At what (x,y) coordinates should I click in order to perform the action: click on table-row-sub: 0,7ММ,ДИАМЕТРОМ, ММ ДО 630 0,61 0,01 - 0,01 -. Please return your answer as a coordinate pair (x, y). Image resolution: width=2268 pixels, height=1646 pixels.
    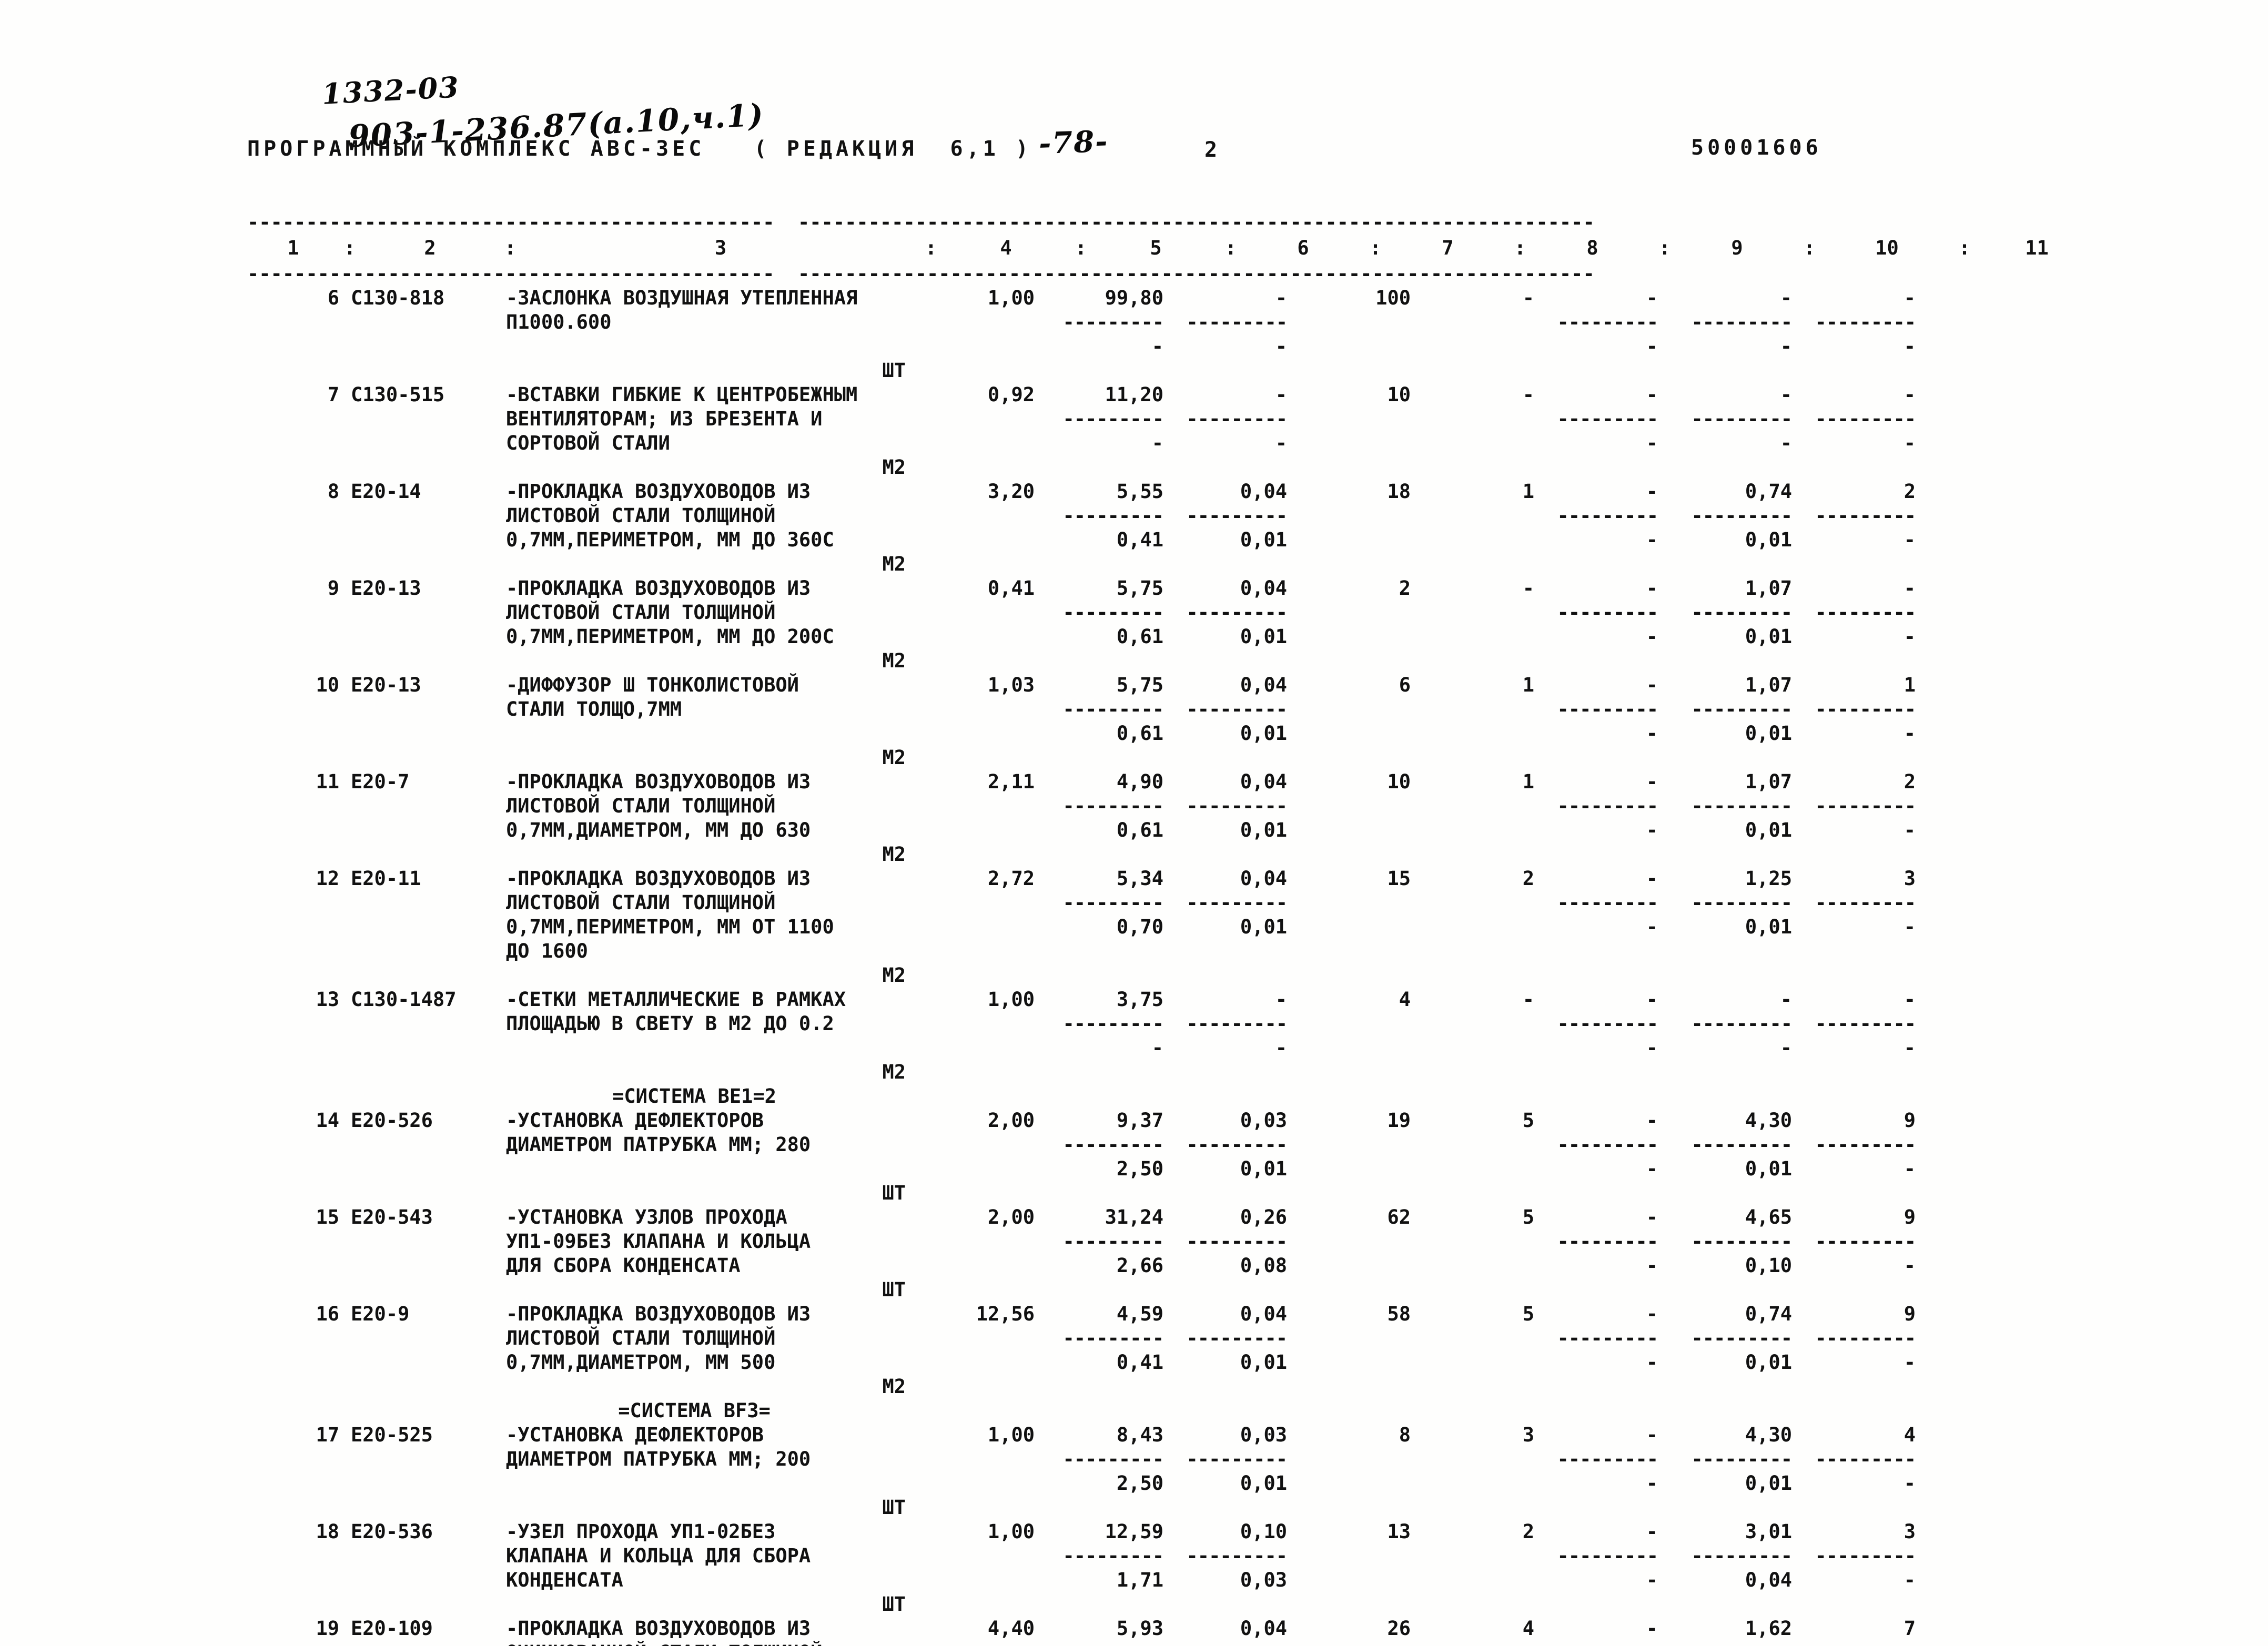
    Looking at the image, I should click on (1141, 830).